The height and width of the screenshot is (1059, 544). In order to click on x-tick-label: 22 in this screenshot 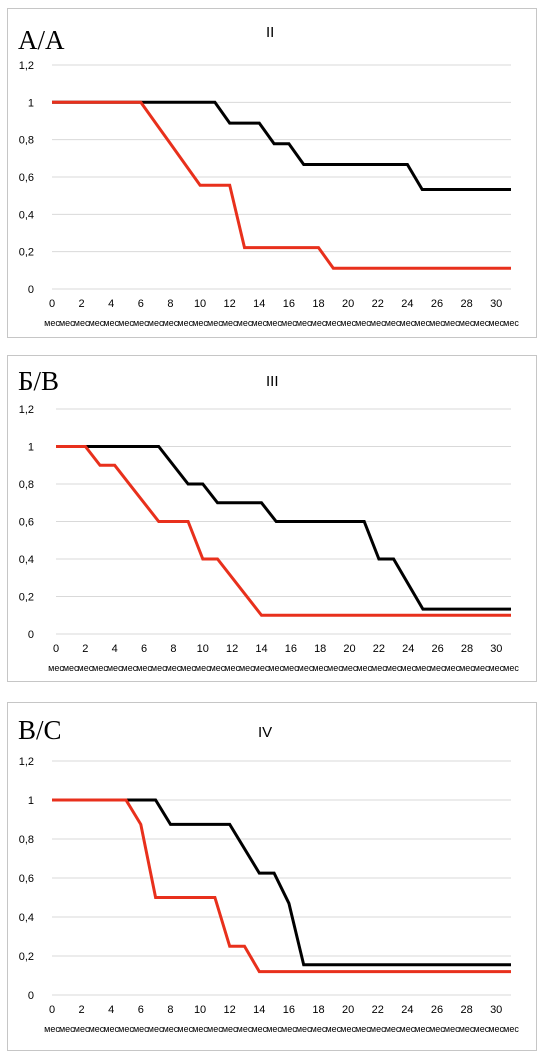, I will do `click(378, 304)`.